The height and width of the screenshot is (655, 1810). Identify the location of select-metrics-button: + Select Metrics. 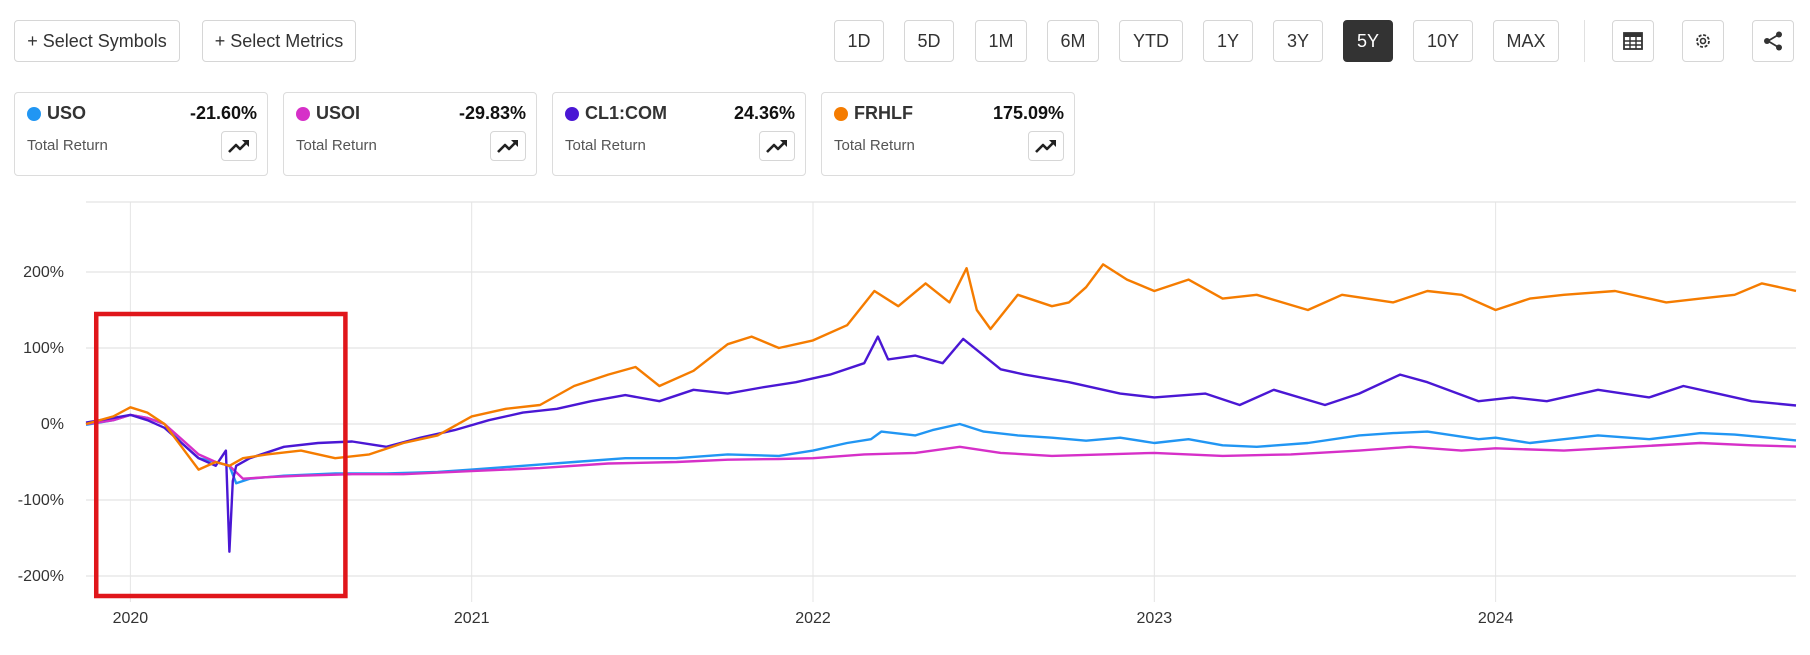
(279, 41).